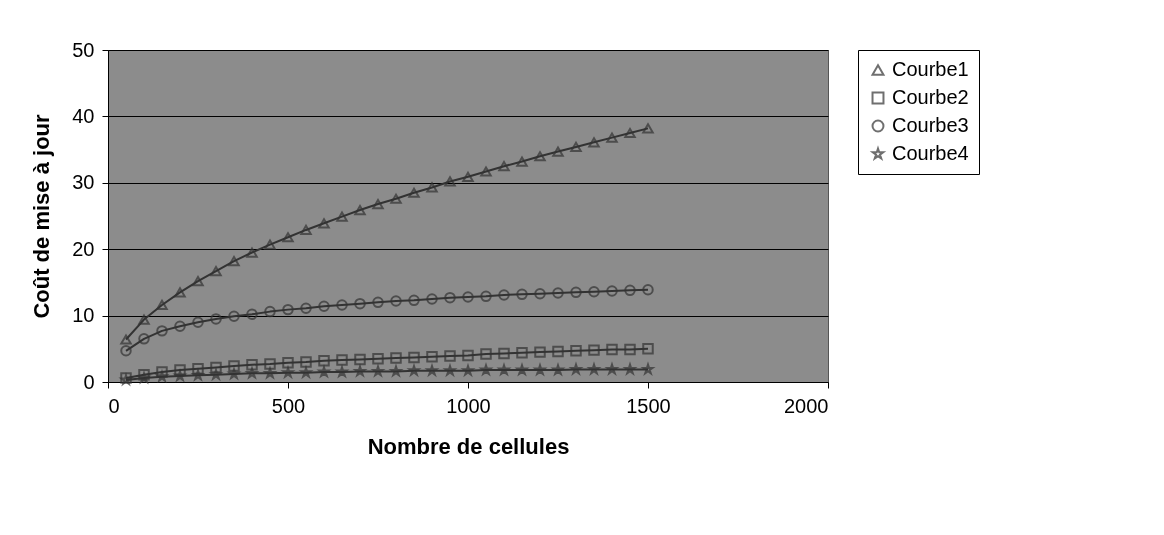 This screenshot has width=1164, height=535. I want to click on y-tick-label: 20, so click(83, 248).